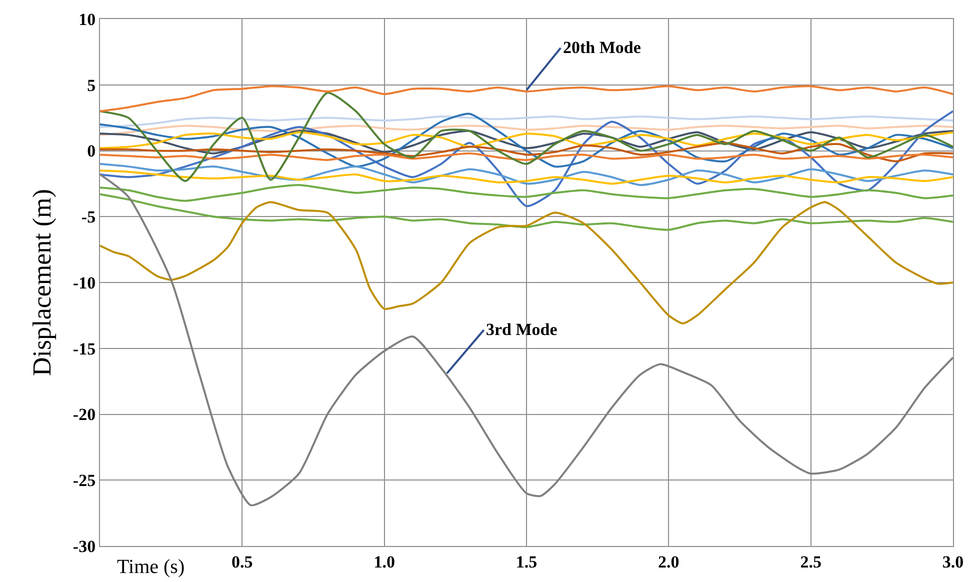 The width and height of the screenshot is (974, 582). What do you see at coordinates (84, 282) in the screenshot?
I see `y-tick-label: -10` at bounding box center [84, 282].